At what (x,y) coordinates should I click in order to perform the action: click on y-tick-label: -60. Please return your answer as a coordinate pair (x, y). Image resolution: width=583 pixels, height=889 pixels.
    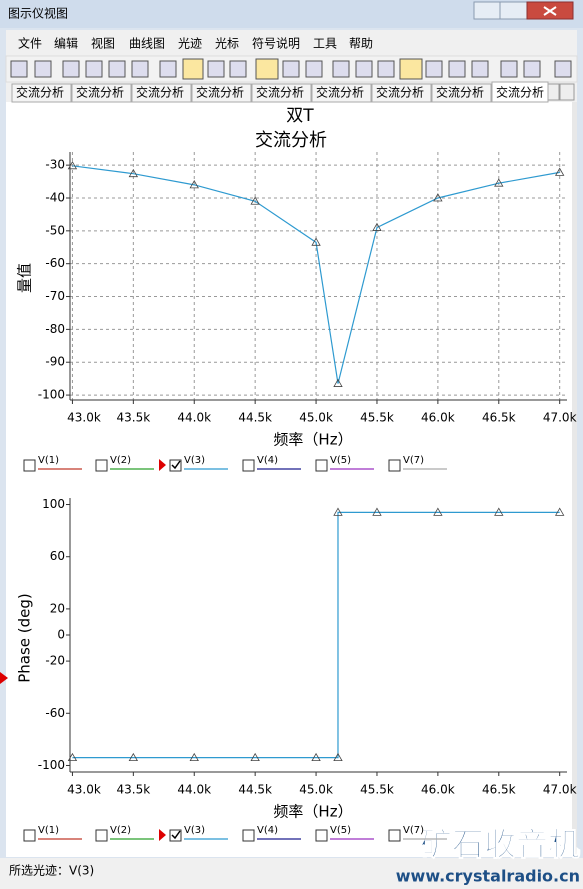
    Looking at the image, I should click on (55, 713).